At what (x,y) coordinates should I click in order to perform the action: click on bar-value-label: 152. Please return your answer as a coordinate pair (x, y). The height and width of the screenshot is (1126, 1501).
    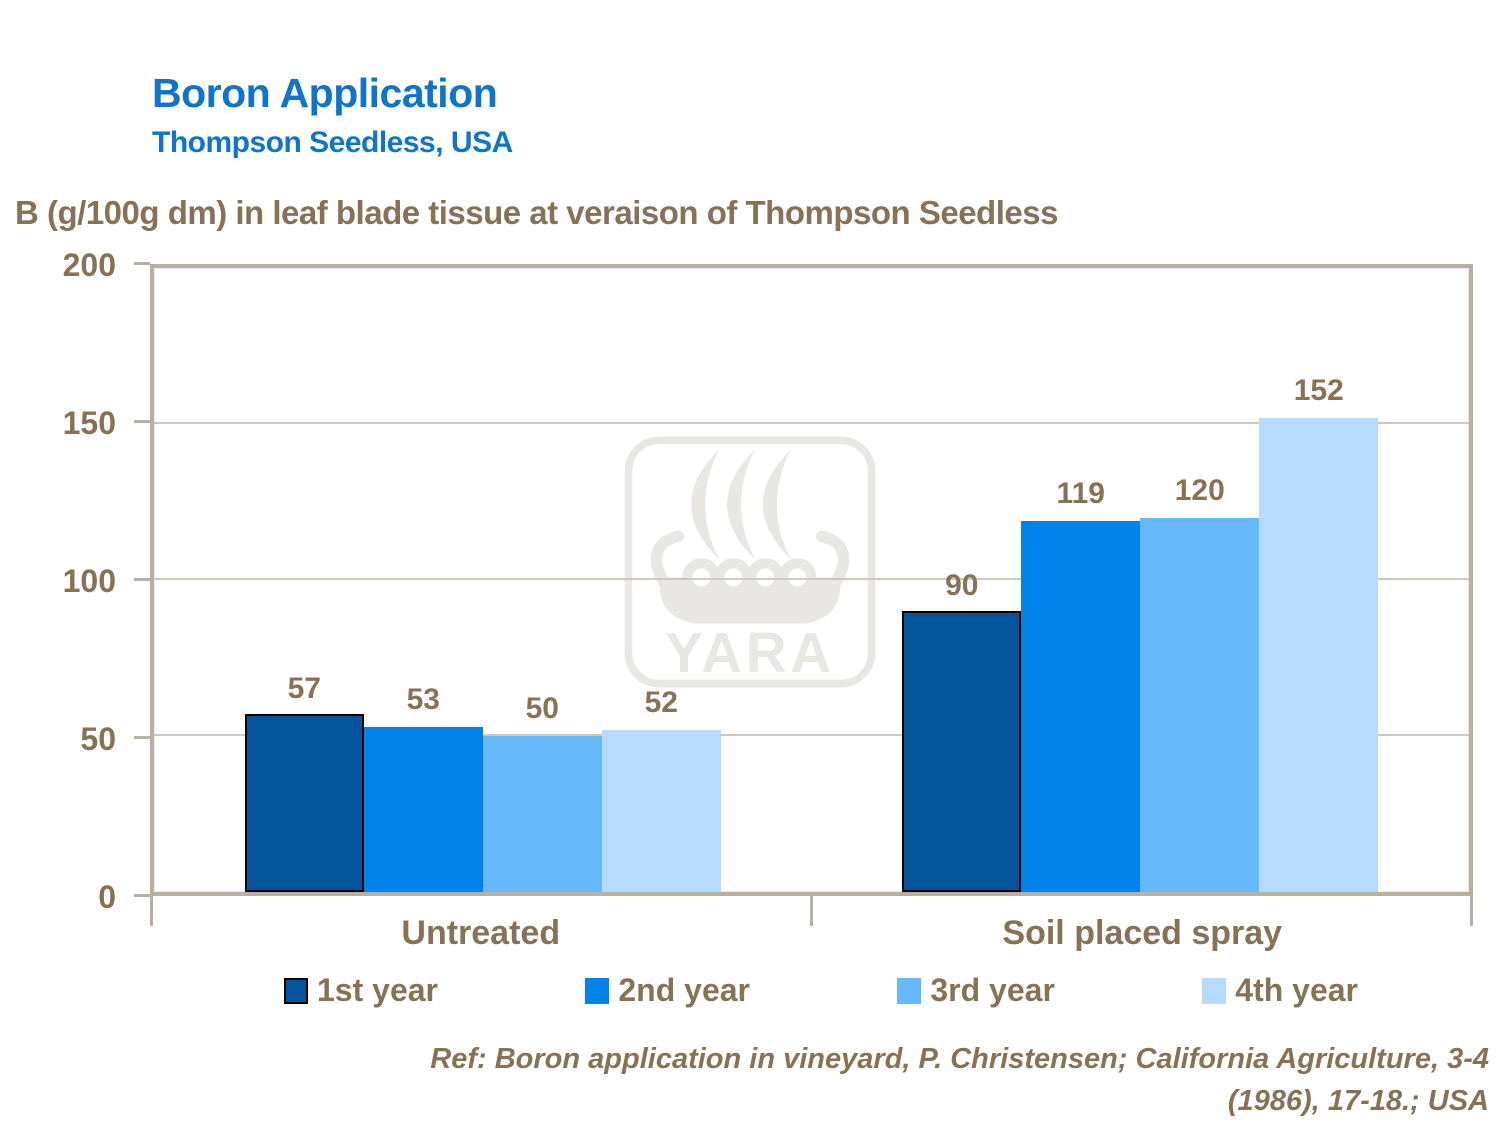
    Looking at the image, I should click on (1318, 390).